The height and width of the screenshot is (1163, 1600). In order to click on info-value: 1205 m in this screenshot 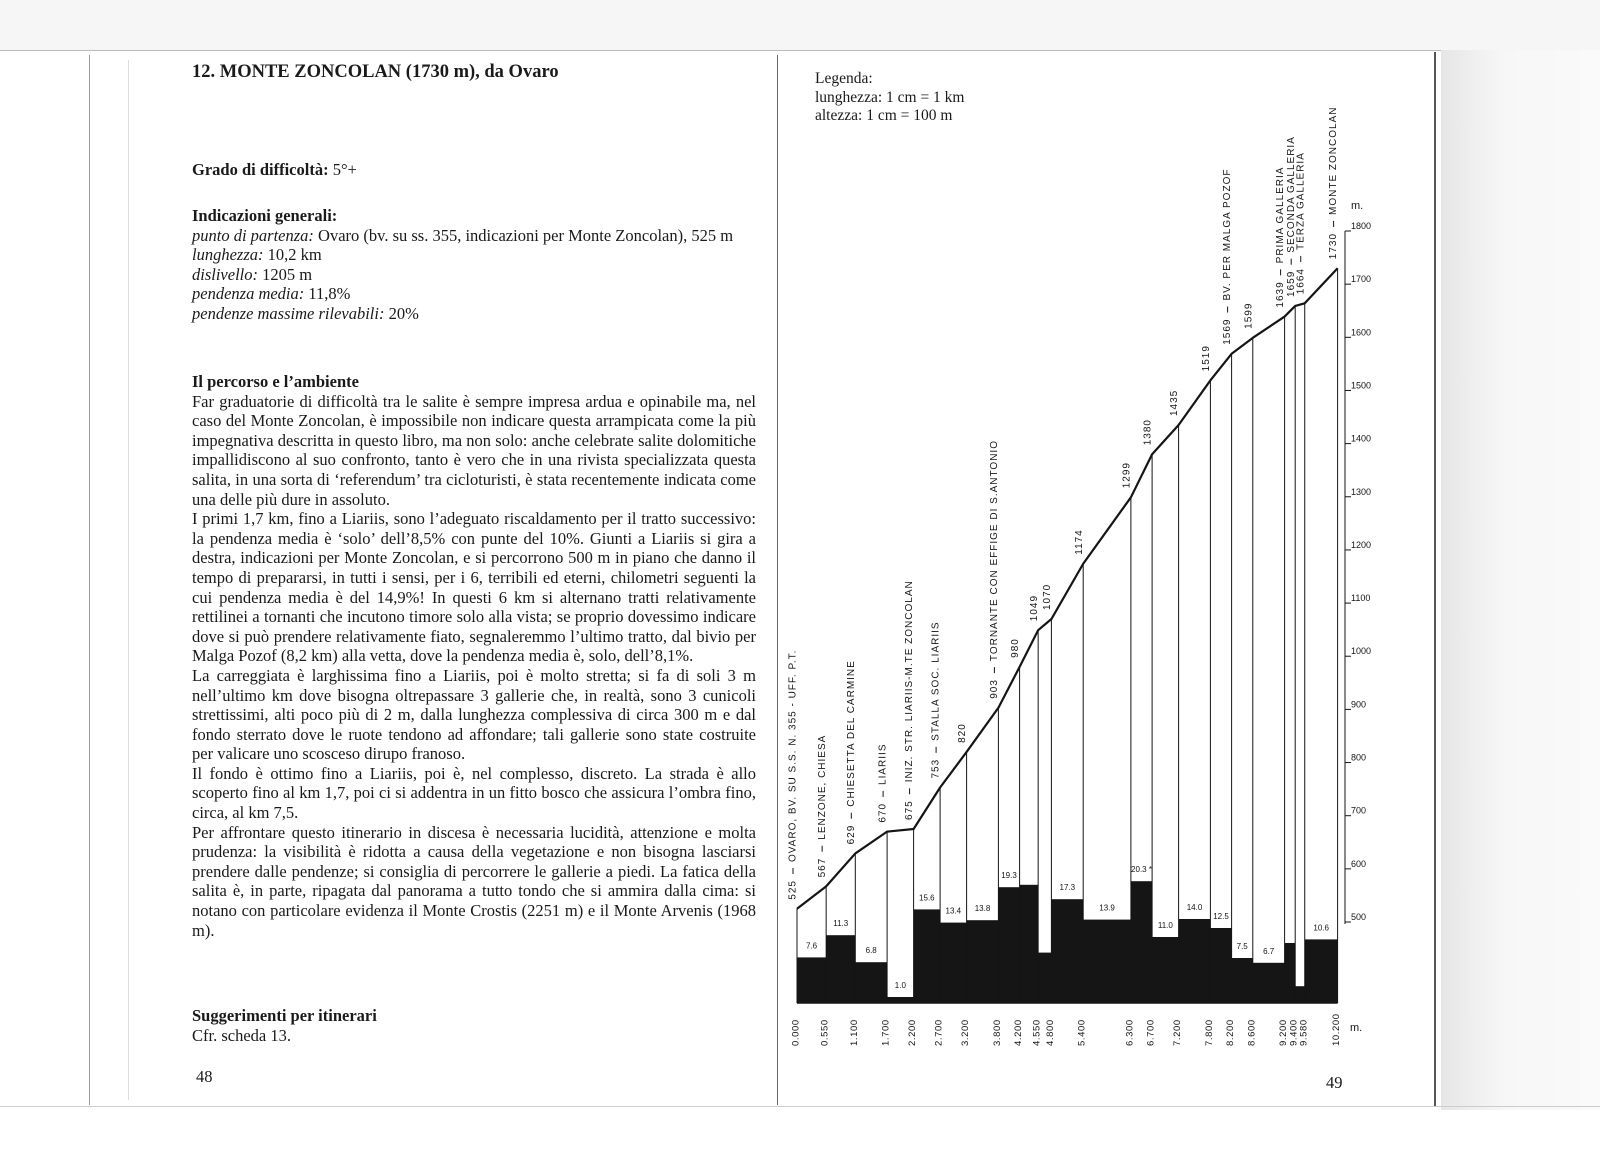, I will do `click(287, 274)`.